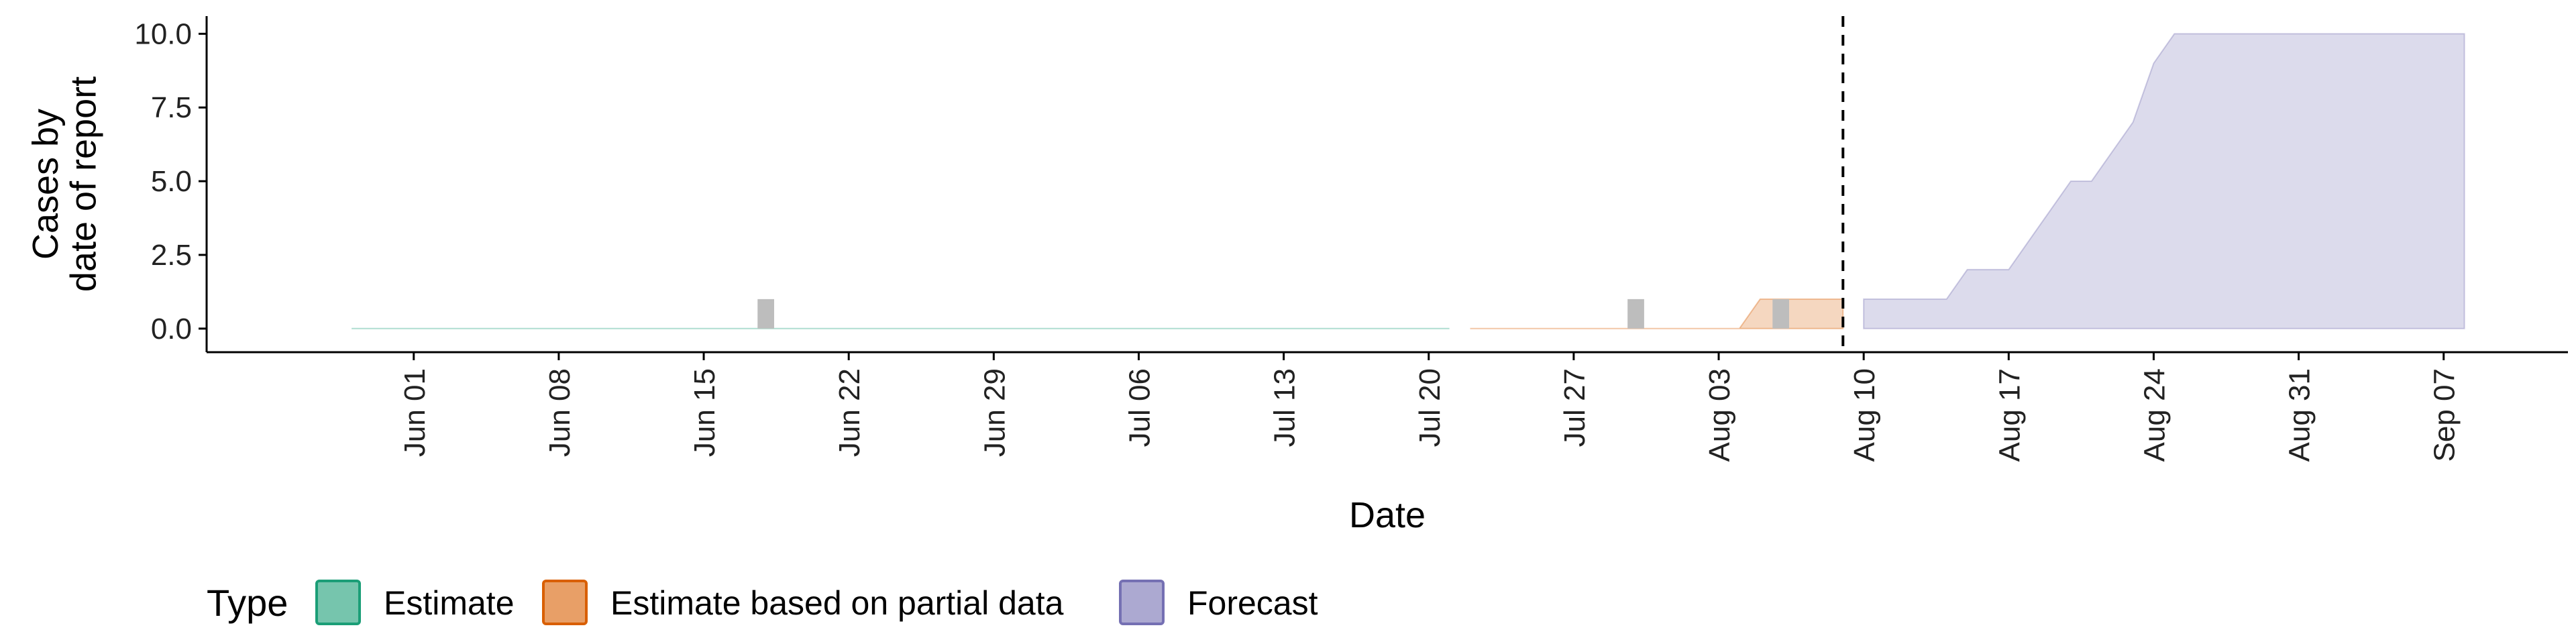 This screenshot has height=644, width=2576. I want to click on x-tick-label: Aug 03, so click(1719, 415).